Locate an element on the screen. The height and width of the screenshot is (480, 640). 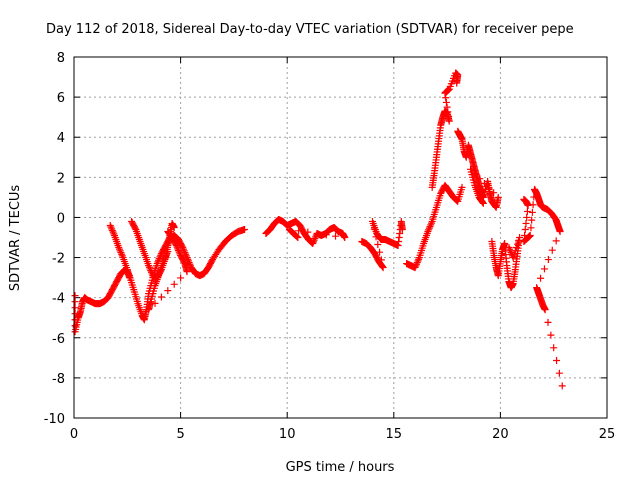
x-tick-label: 25 is located at coordinates (607, 434).